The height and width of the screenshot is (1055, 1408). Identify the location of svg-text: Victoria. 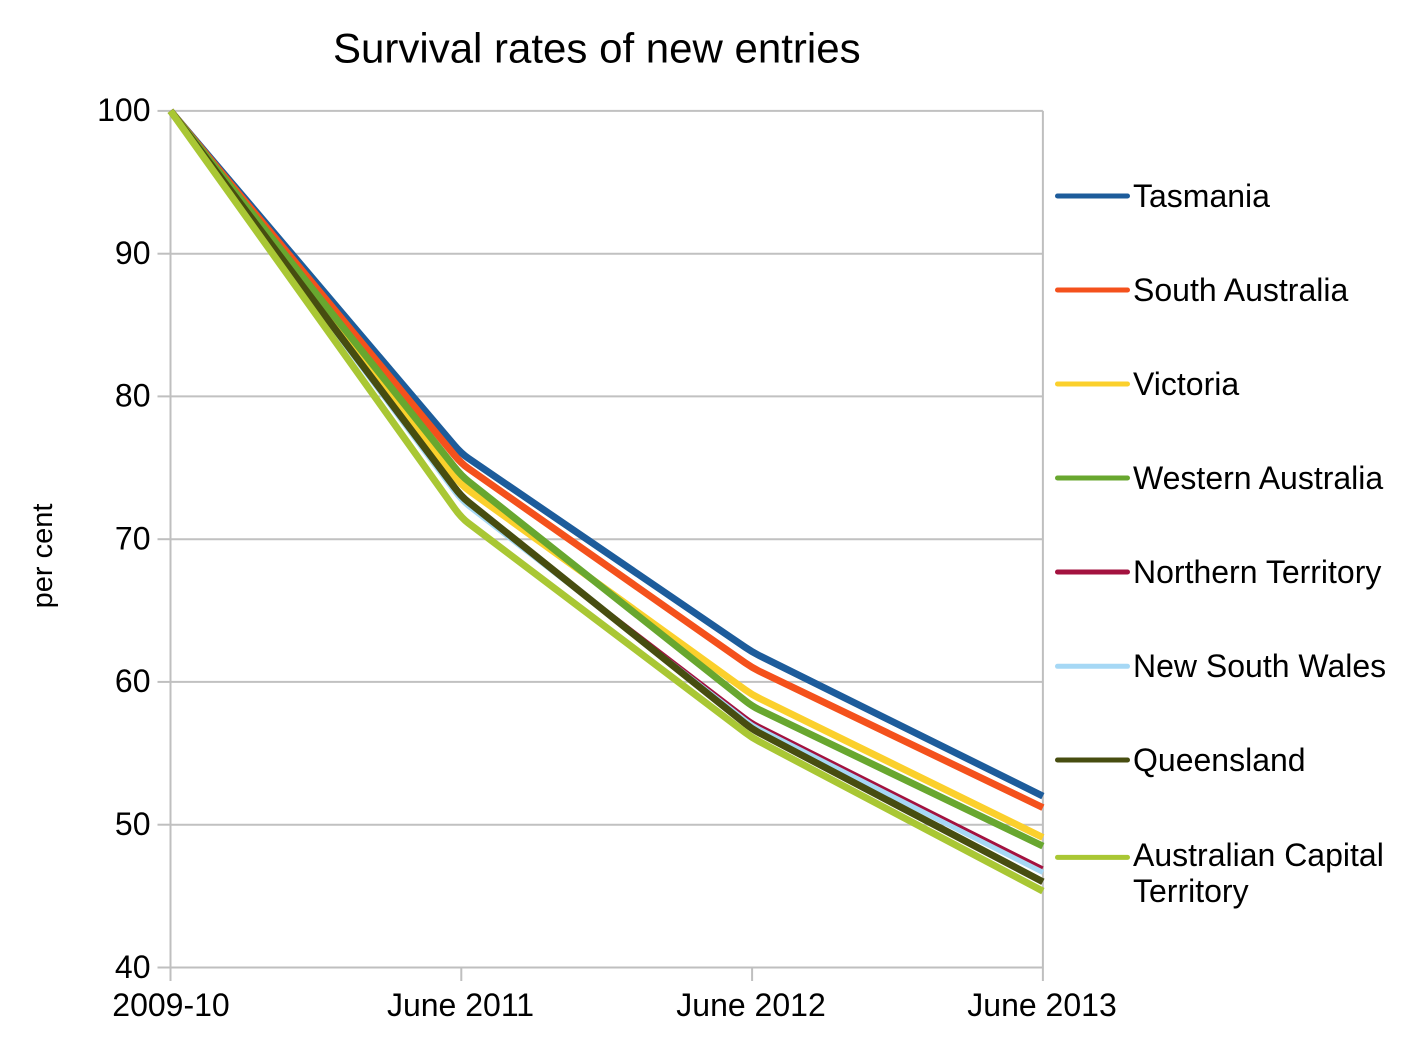
(1186, 384).